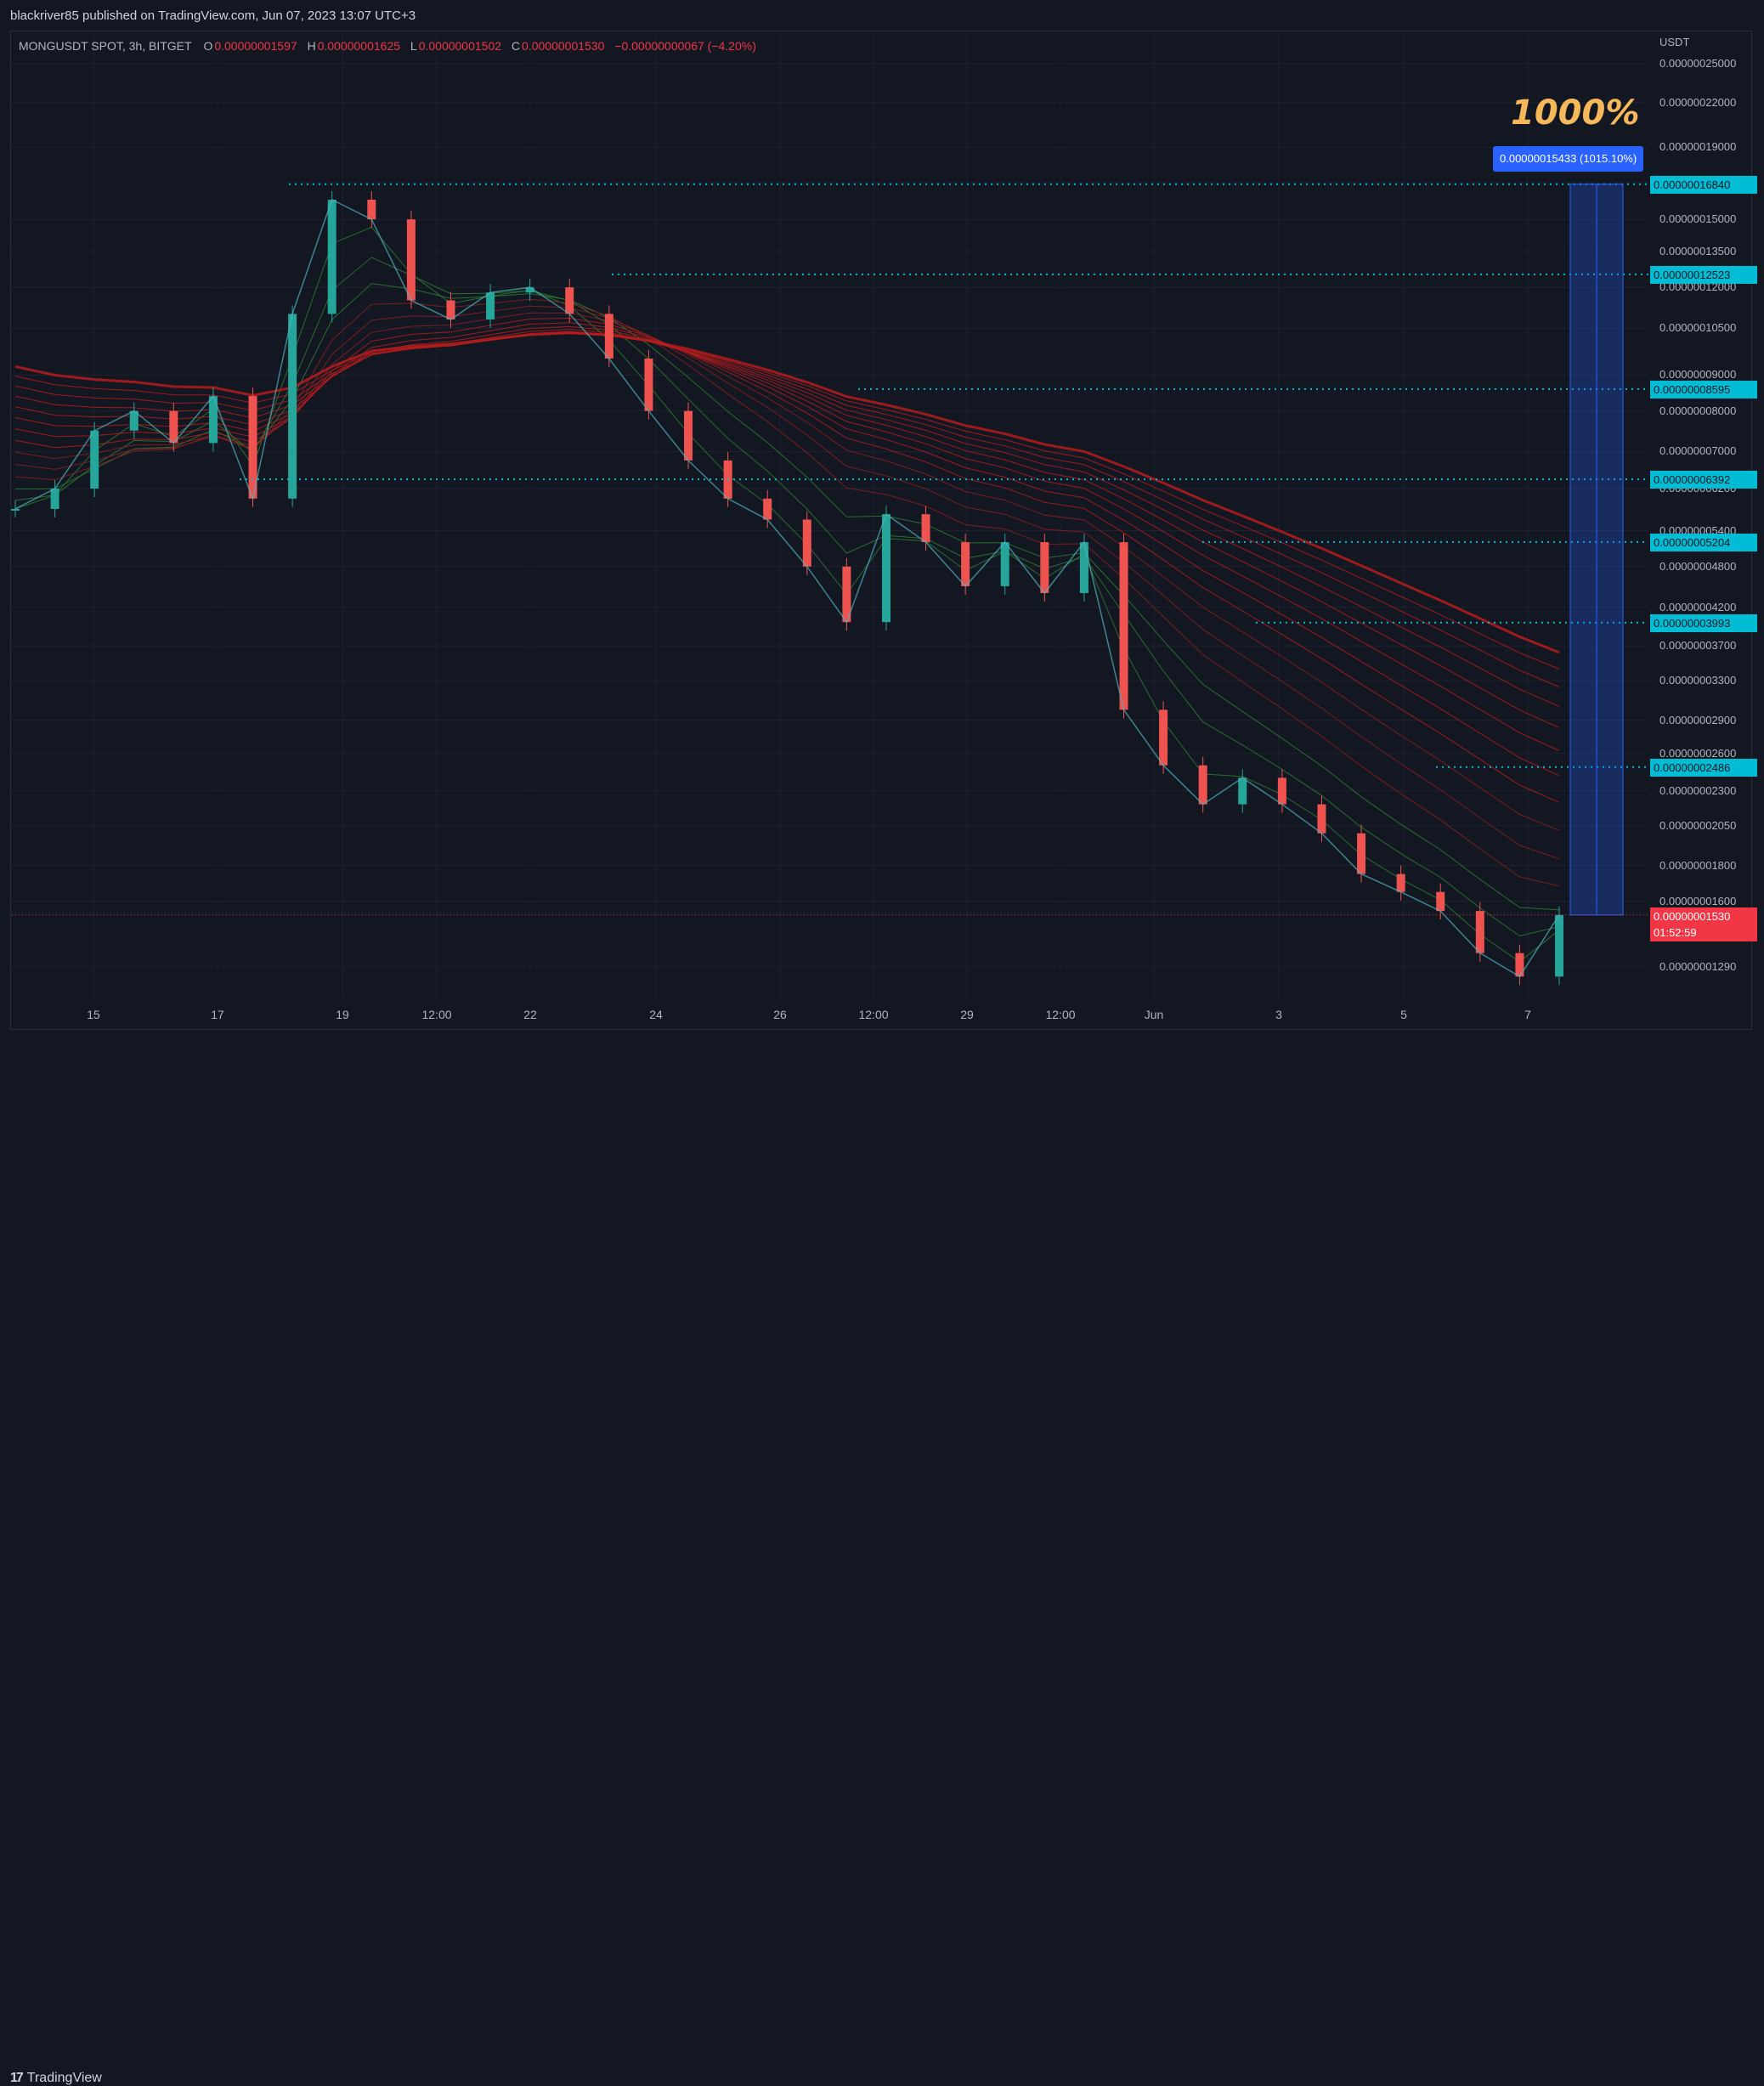 The height and width of the screenshot is (2086, 1764). What do you see at coordinates (208, 46) in the screenshot?
I see `open-label: O` at bounding box center [208, 46].